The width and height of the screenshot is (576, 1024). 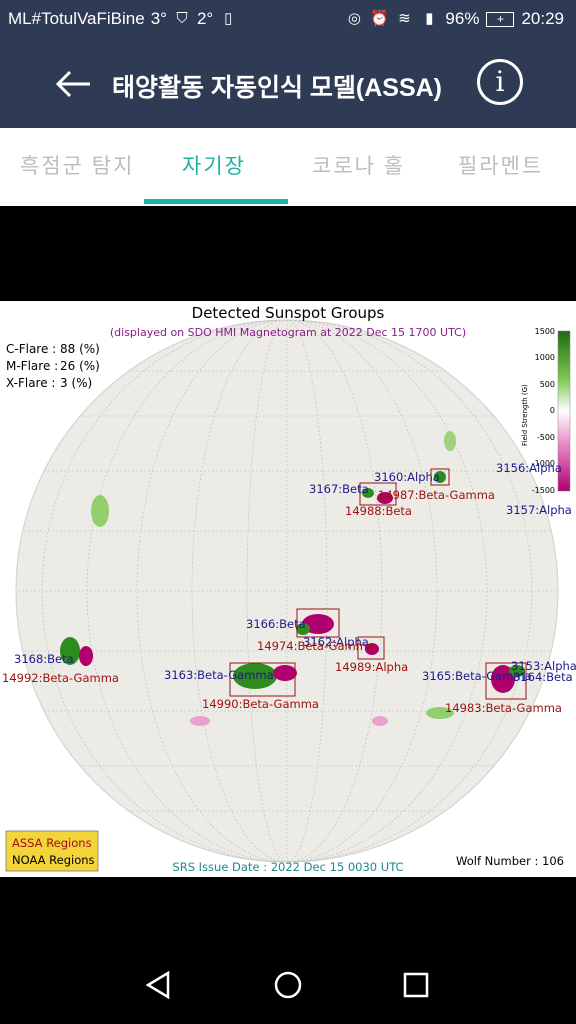 What do you see at coordinates (214, 166) in the screenshot?
I see `tab-magnetic-field: 자기장` at bounding box center [214, 166].